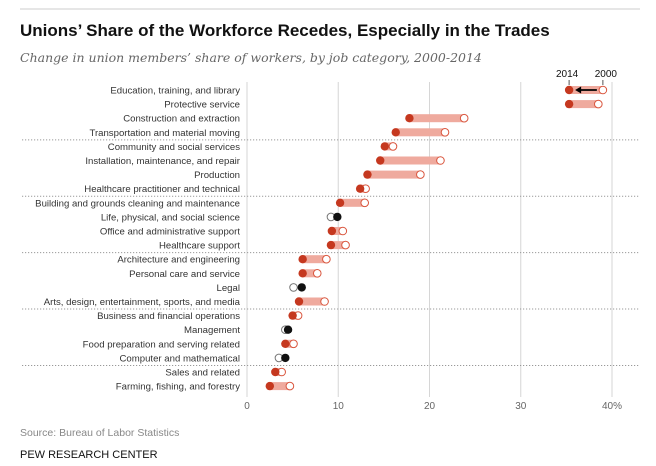 This screenshot has width=656, height=466. I want to click on x-tick-label: 40%, so click(612, 406).